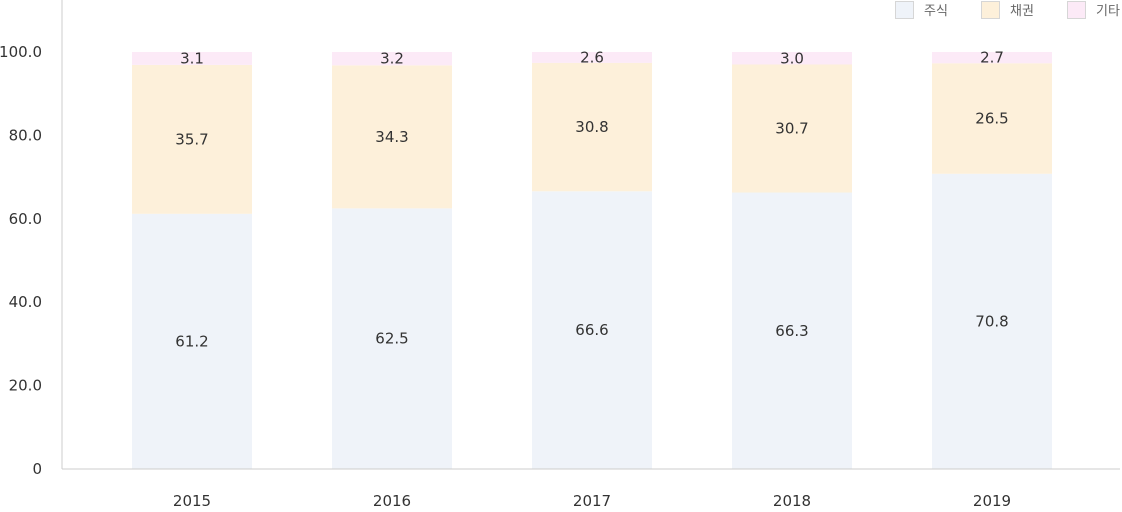 The width and height of the screenshot is (1122, 512). What do you see at coordinates (1007, 10) in the screenshot?
I see `legend: 주식 채권 기타` at bounding box center [1007, 10].